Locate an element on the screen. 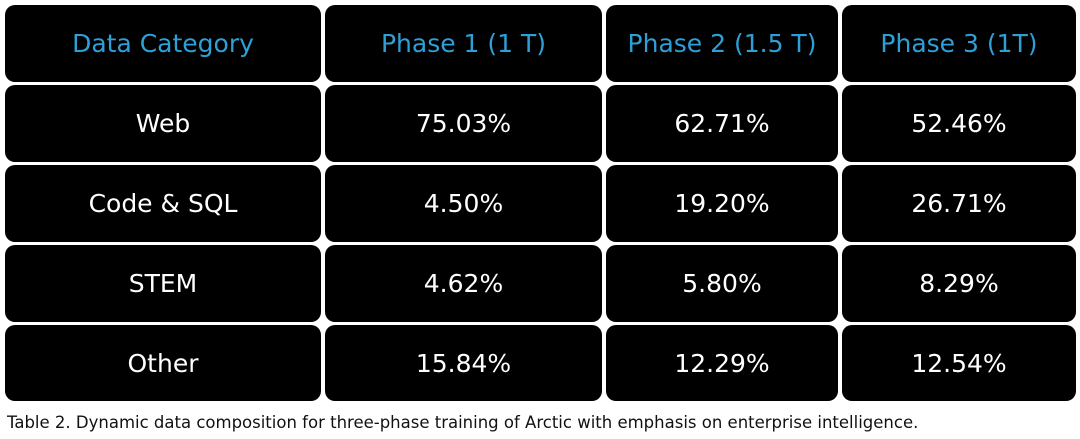  row-other-phase-1: 15.84% is located at coordinates (463, 363).